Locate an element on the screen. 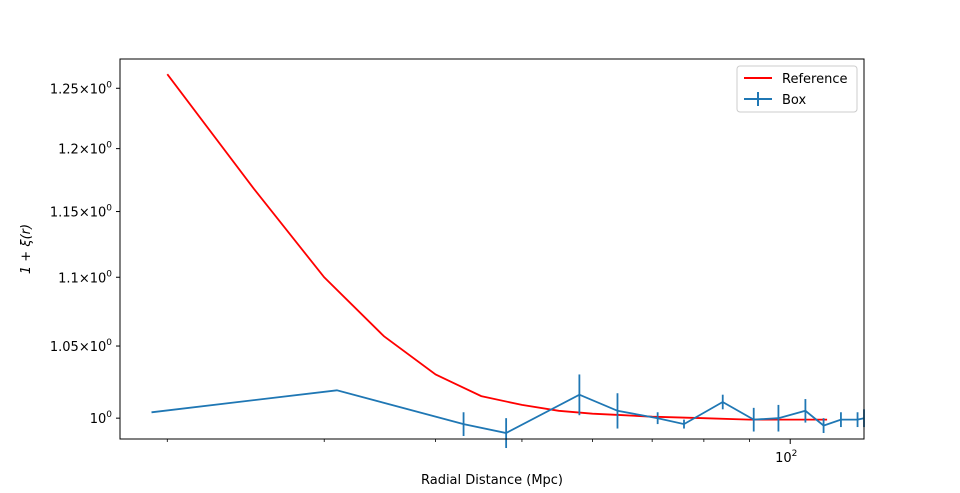 This screenshot has height=493, width=960. y-tick-label: 1.05×100 is located at coordinates (81, 346).